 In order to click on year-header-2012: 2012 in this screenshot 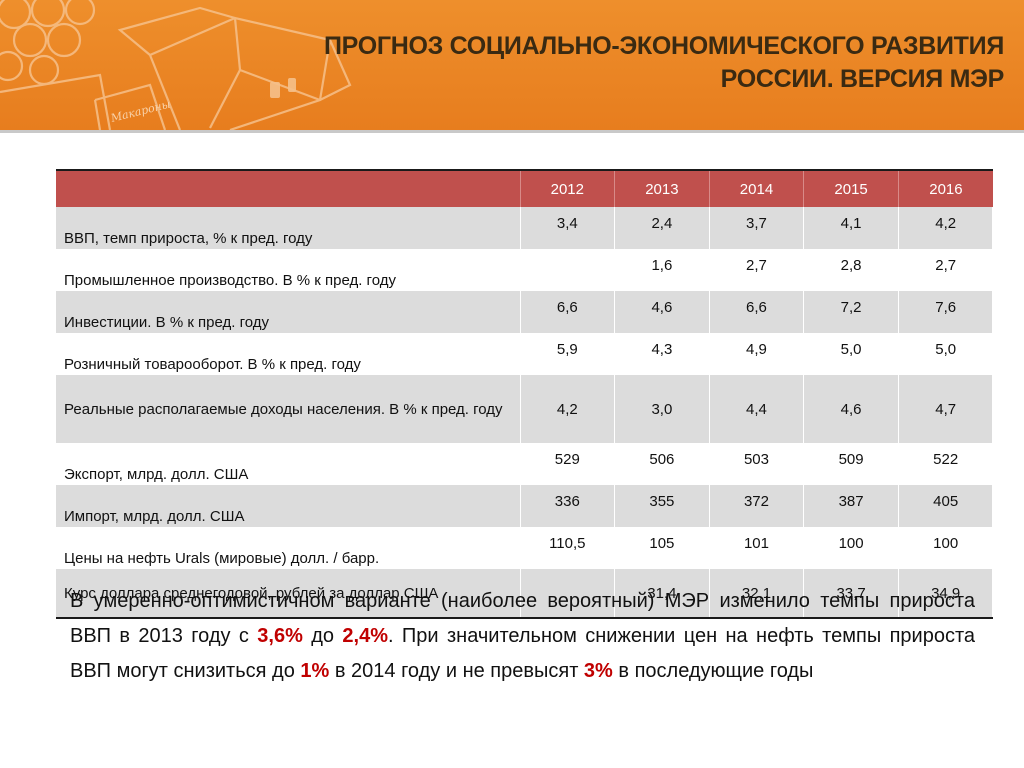, I will do `click(568, 188)`.